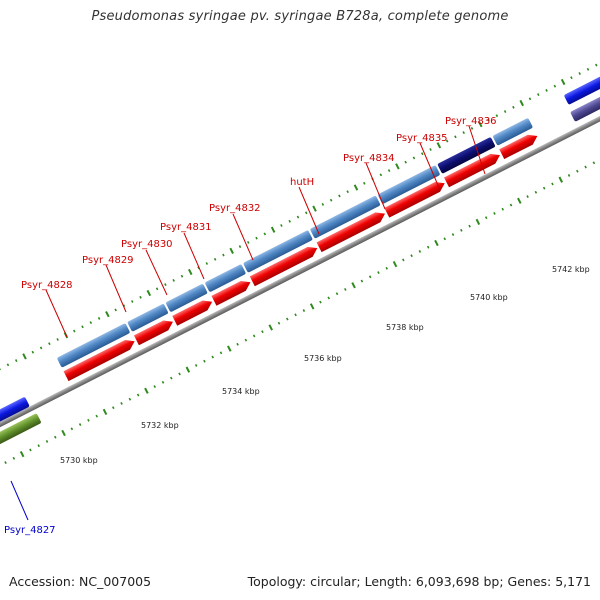 The image size is (600, 600). Describe the element at coordinates (302, 182) in the screenshot. I see `gene-label-huth: hutH` at that location.